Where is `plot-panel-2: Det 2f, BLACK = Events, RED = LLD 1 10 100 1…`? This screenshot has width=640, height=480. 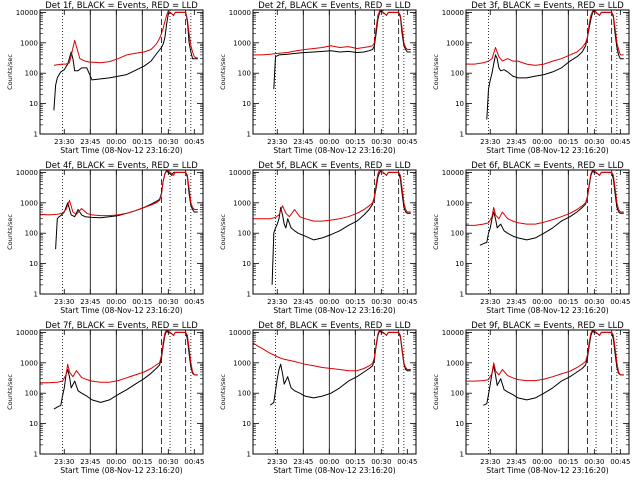 plot-panel-2: Det 2f, BLACK = Events, RED = LLD 1 10 100 1… is located at coordinates (318, 78).